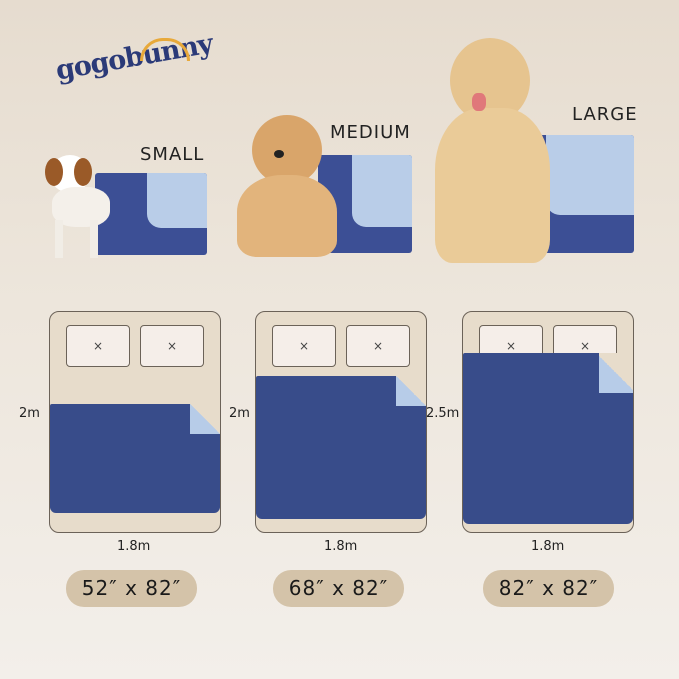  What do you see at coordinates (548, 546) in the screenshot?
I see `bed-width-large: 1.8m` at bounding box center [548, 546].